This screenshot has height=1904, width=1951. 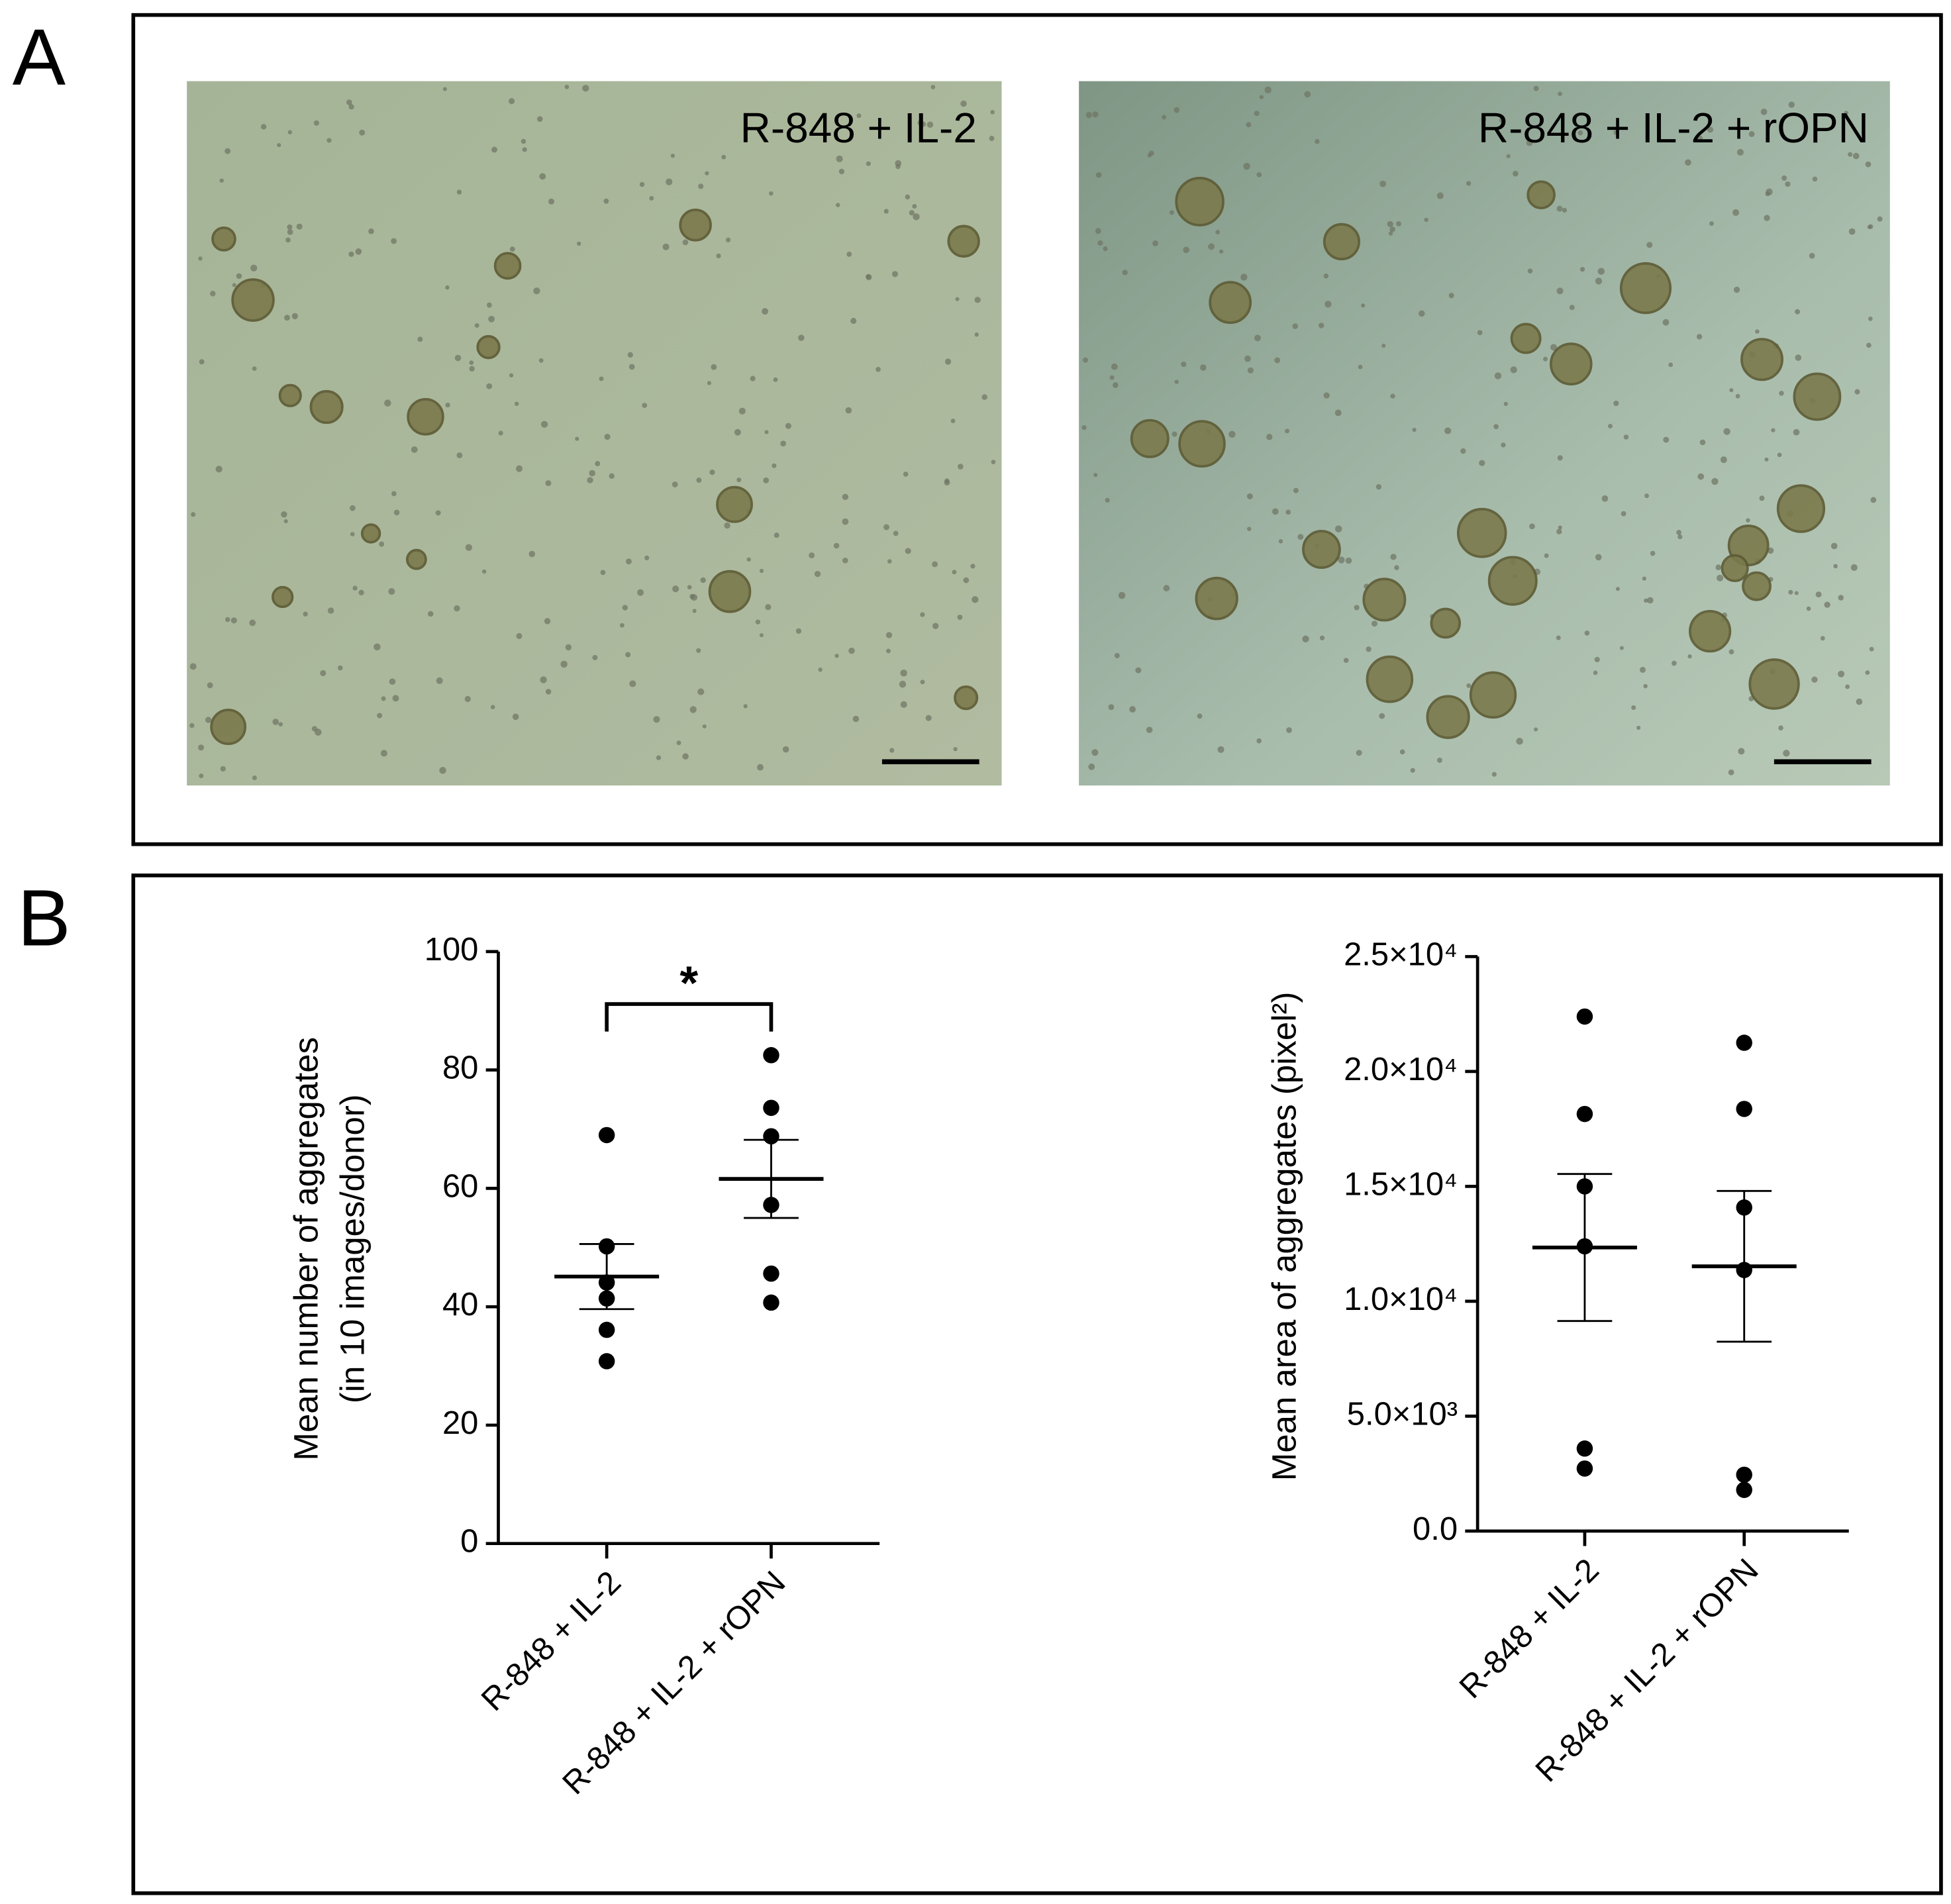 What do you see at coordinates (1401, 1069) in the screenshot?
I see `y-tick-label: 2.0×10⁴` at bounding box center [1401, 1069].